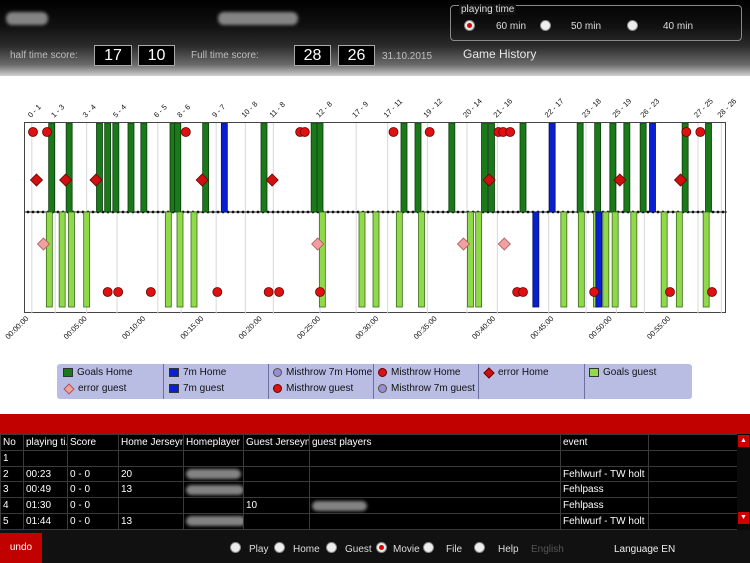  Describe the element at coordinates (118, 292) in the screenshot. I see `misthrow-guest-marker` at that location.